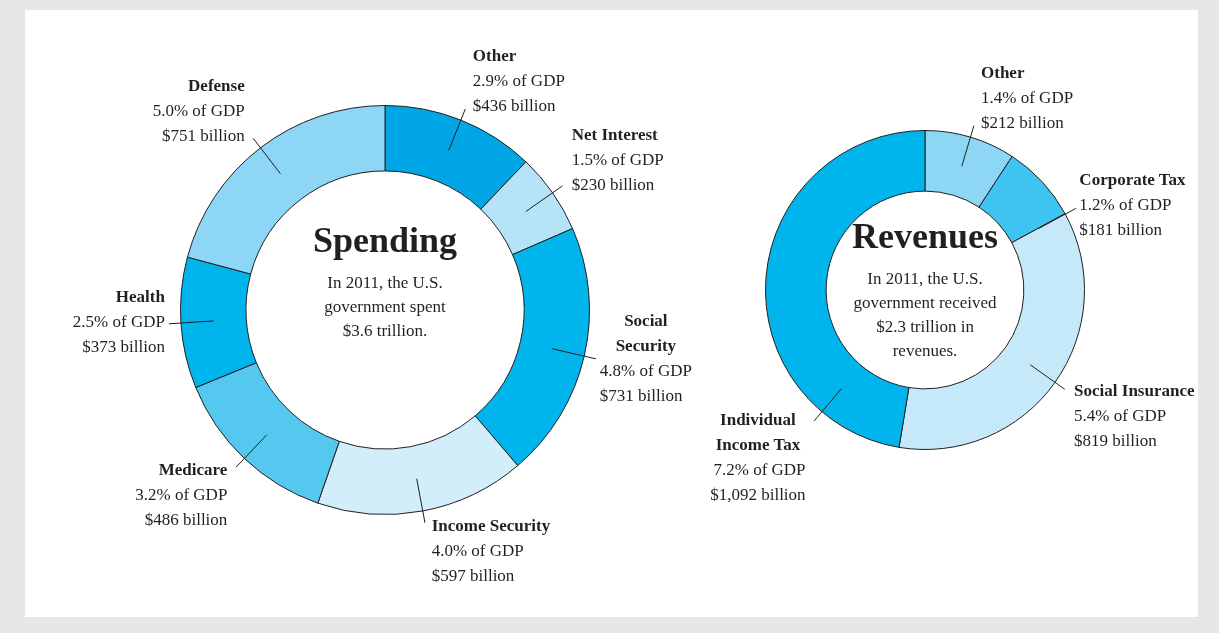 Image resolution: width=1219 pixels, height=633 pixels. What do you see at coordinates (140, 297) in the screenshot?
I see `slice-label: Health` at bounding box center [140, 297].